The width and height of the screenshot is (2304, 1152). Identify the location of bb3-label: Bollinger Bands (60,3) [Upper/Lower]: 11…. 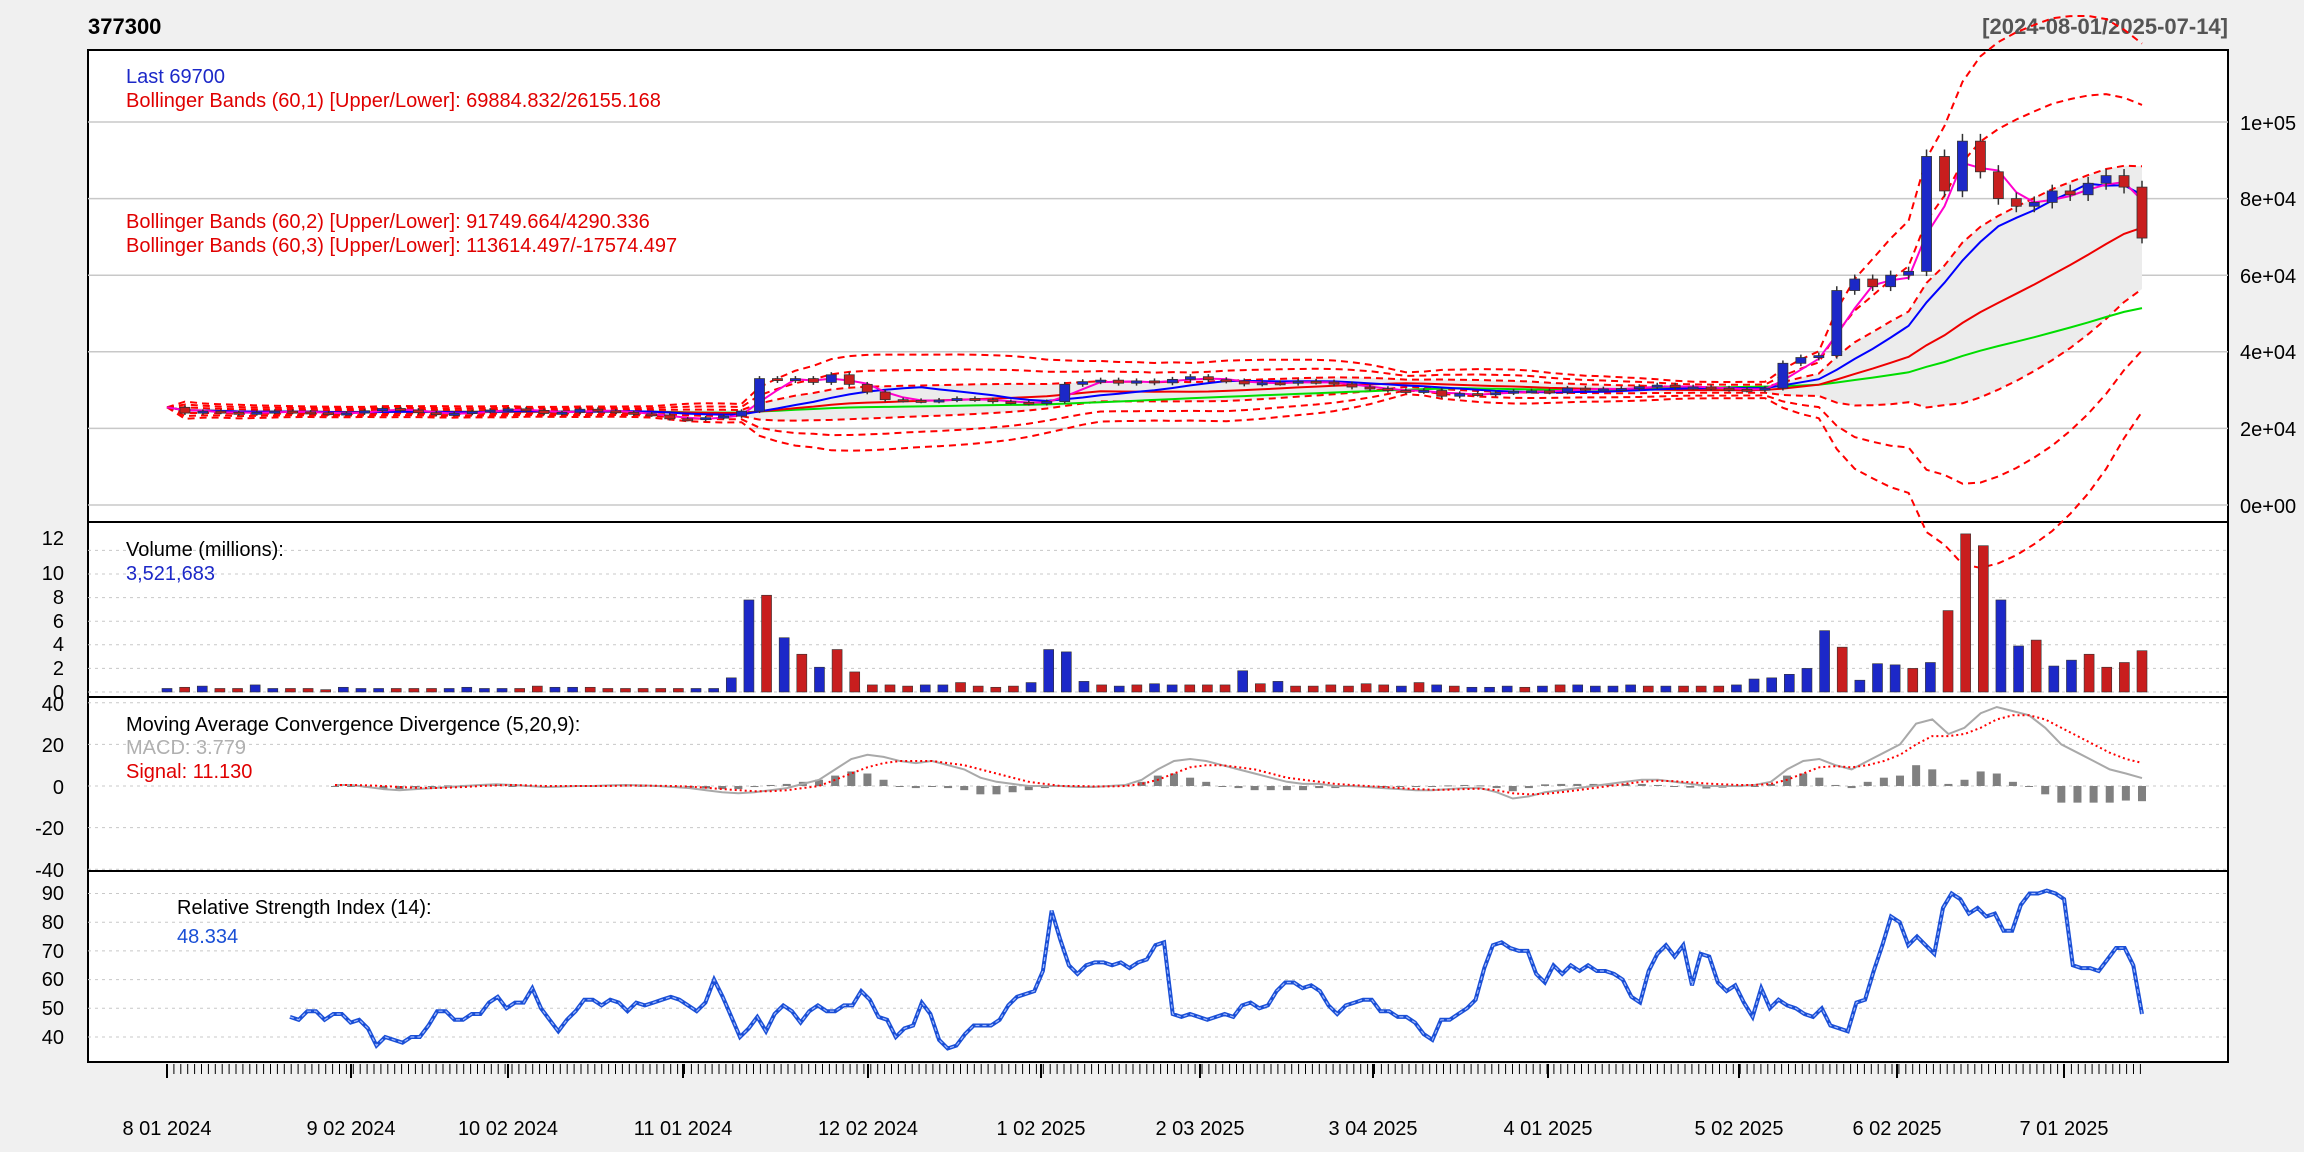
(401, 246).